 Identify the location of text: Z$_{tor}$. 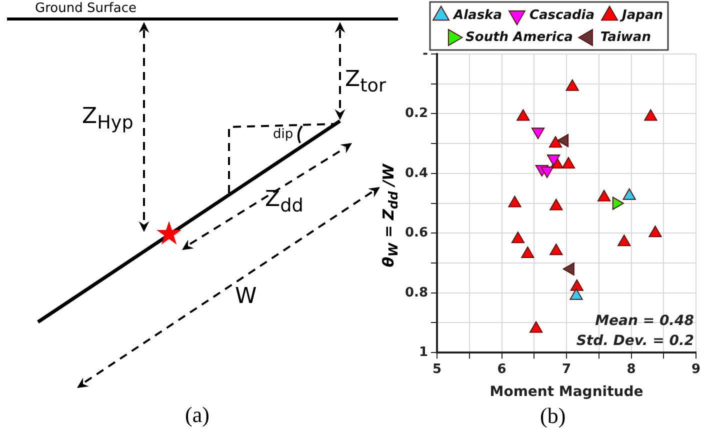
(365, 82).